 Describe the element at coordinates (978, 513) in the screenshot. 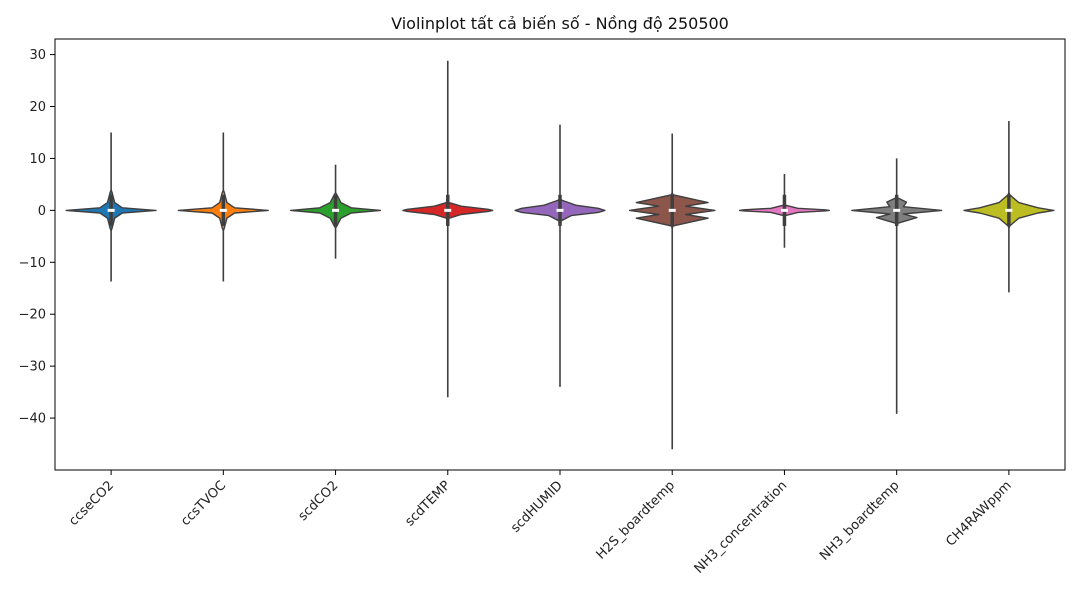

I see `x-tick-label: CH4RAWppm` at that location.